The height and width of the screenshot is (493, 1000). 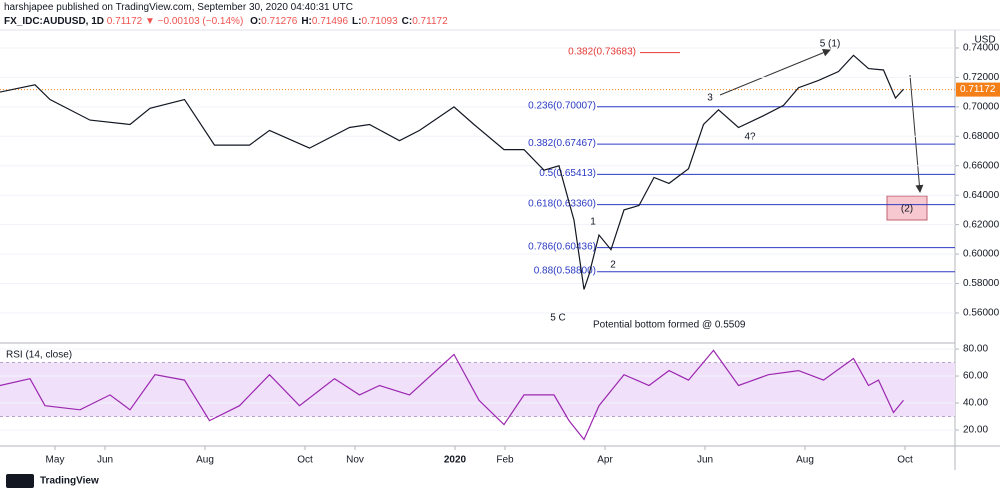 What do you see at coordinates (562, 143) in the screenshot?
I see `fib-label: 0.382(0.67467)` at bounding box center [562, 143].